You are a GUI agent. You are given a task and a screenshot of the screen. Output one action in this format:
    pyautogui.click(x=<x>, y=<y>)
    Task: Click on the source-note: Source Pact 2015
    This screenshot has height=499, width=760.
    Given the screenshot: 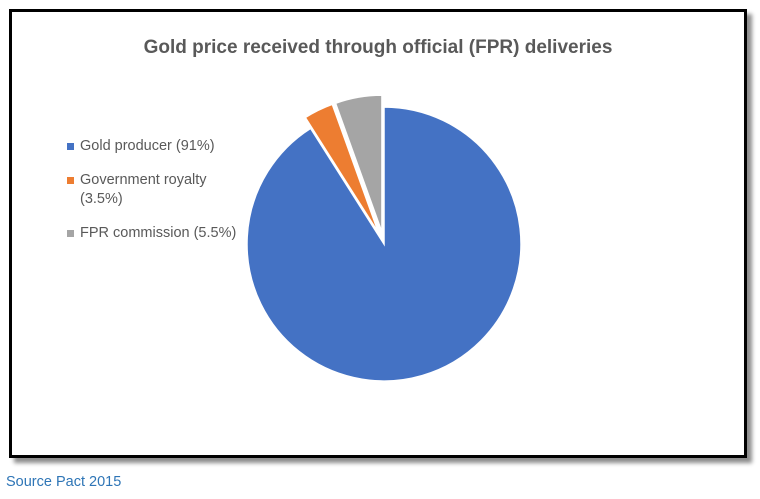 What is the action you would take?
    pyautogui.click(x=64, y=482)
    